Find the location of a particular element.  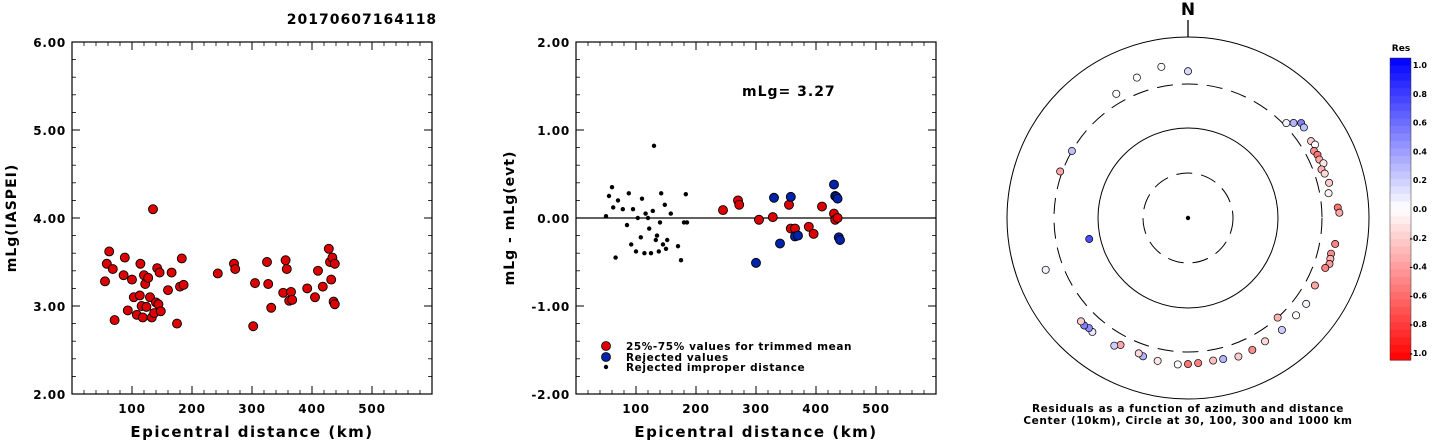

colorbar-tick-label: -0.8 is located at coordinates (1419, 324).